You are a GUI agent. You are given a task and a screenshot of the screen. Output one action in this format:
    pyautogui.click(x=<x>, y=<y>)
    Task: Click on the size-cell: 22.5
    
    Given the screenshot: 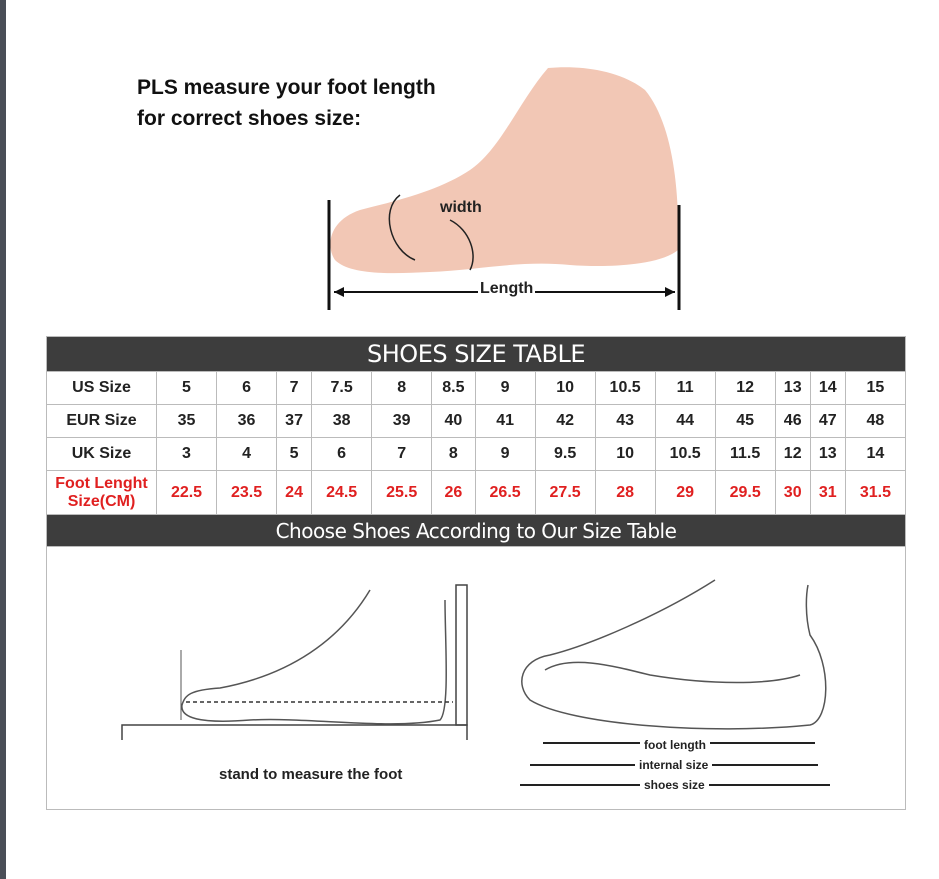 What is the action you would take?
    pyautogui.click(x=186, y=492)
    